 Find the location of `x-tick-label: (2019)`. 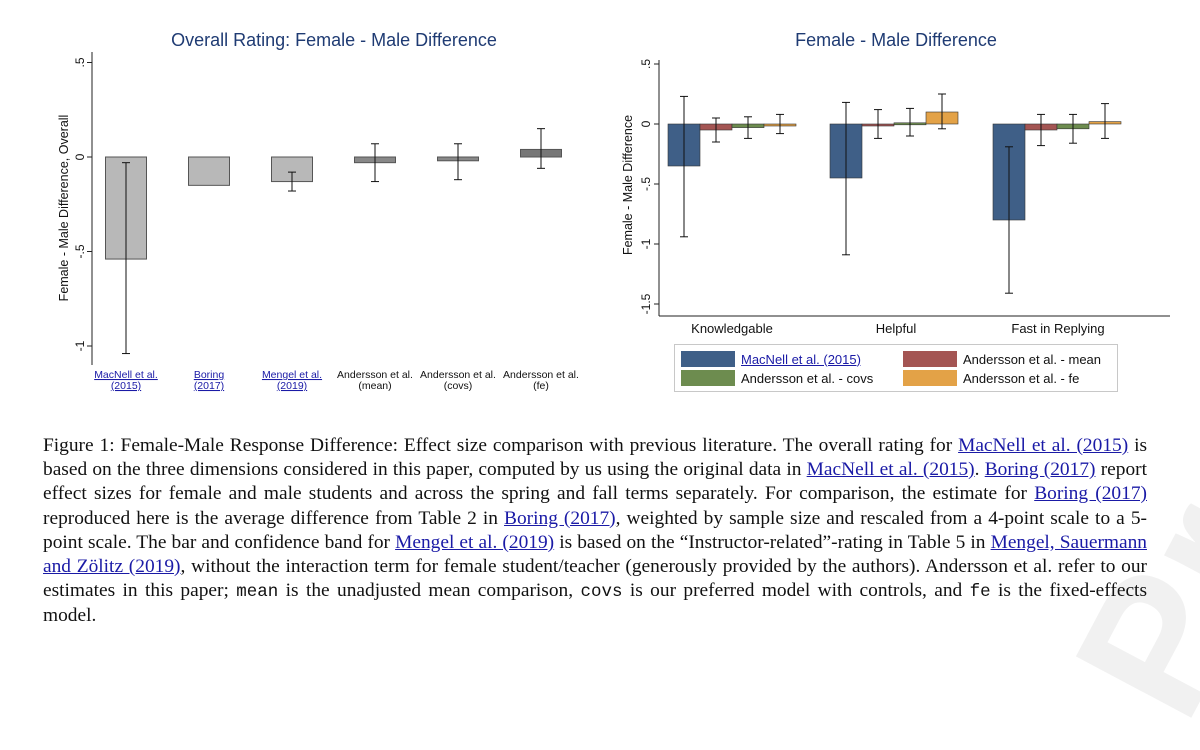

x-tick-label: (2019) is located at coordinates (292, 386).